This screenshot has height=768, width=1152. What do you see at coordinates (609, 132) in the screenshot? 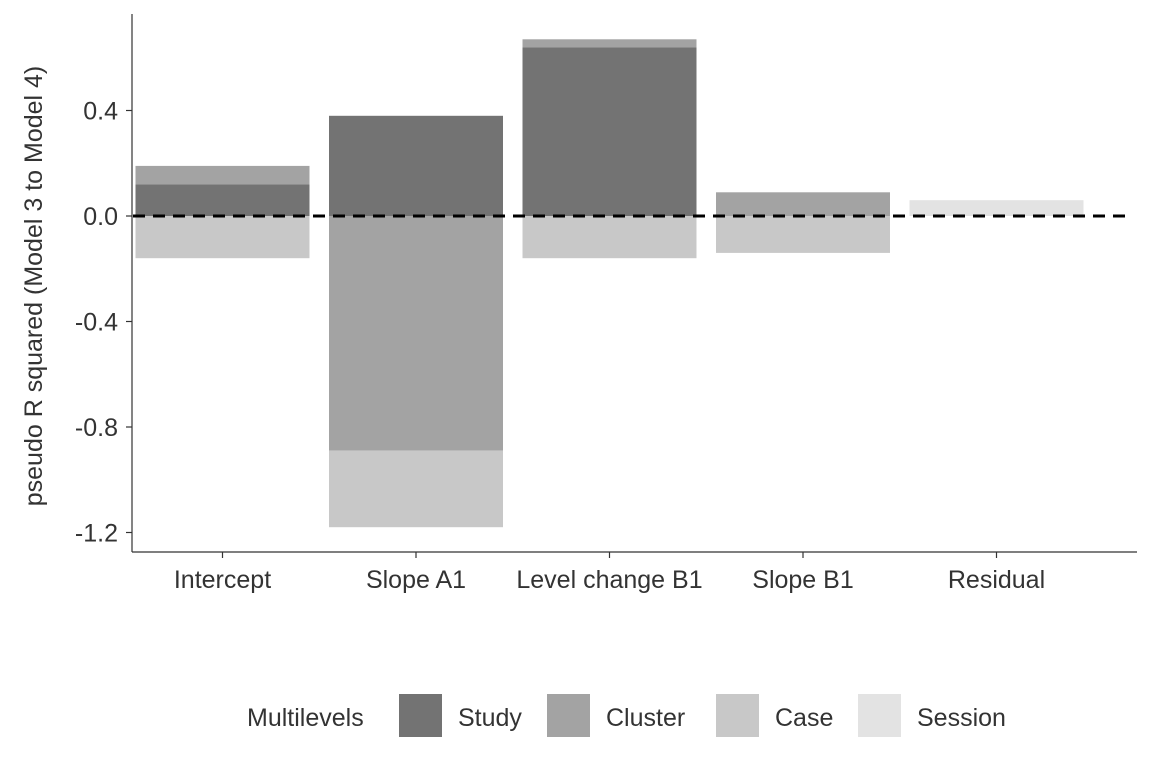
I see `bar-study-level-change-b1` at bounding box center [609, 132].